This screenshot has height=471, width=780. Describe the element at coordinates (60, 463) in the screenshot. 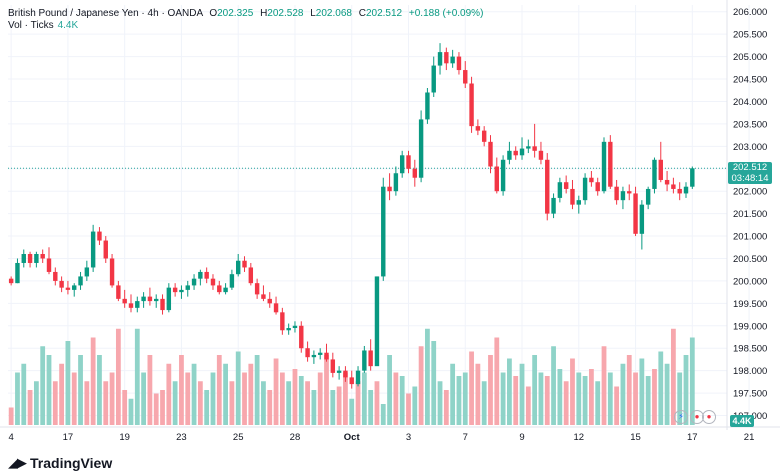

I see `tradingview-logo: ◢▶ TradingView` at that location.